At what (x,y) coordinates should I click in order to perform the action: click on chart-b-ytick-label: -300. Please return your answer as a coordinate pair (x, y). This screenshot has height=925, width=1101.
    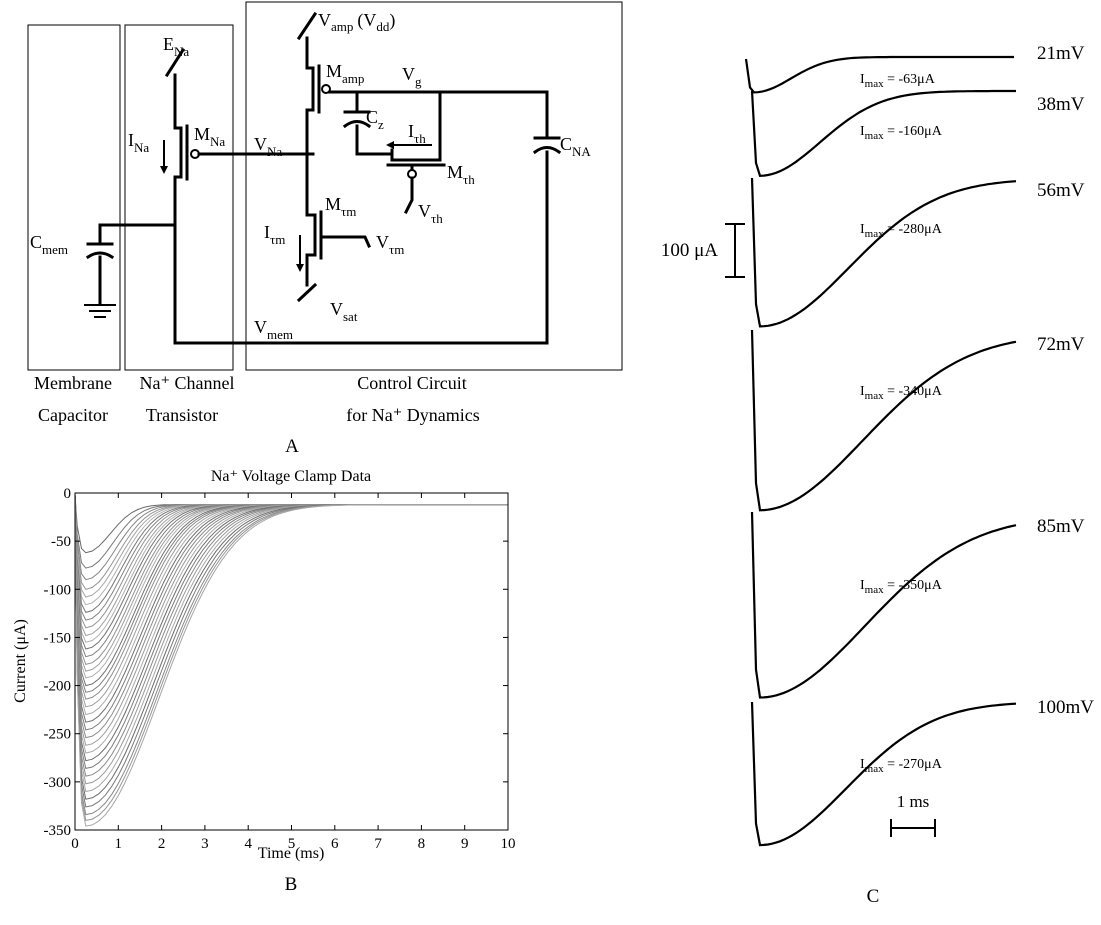
    Looking at the image, I should click on (58, 783).